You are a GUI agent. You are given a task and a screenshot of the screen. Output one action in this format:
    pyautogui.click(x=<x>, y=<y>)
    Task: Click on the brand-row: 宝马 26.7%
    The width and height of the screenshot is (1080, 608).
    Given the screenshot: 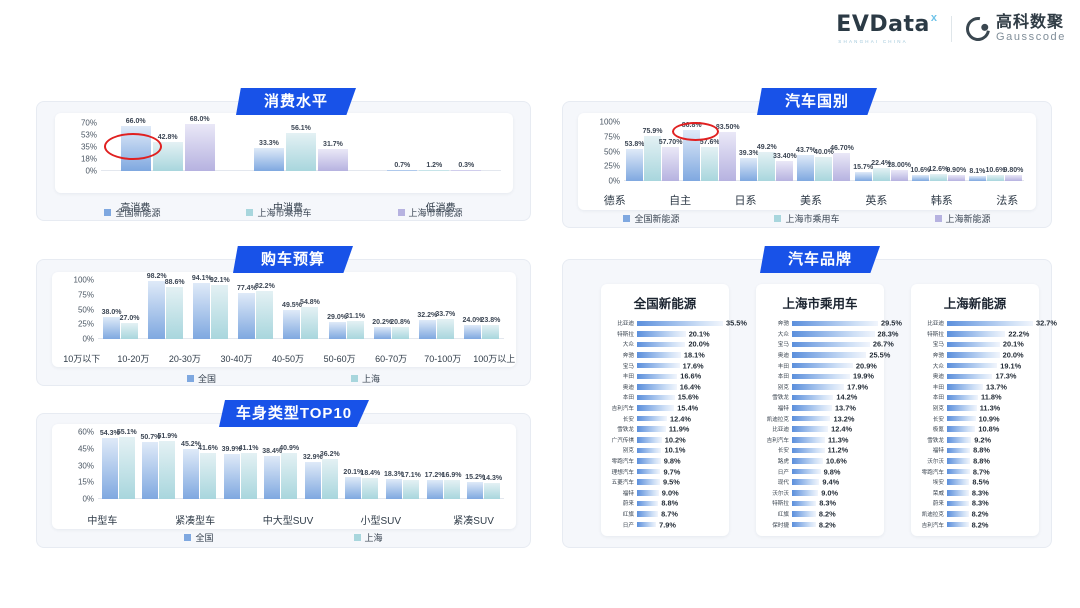 What is the action you would take?
    pyautogui.click(x=825, y=344)
    